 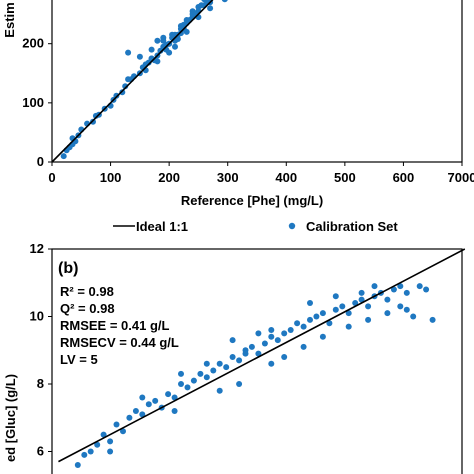 What do you see at coordinates (87, 308) in the screenshot?
I see `annotation-q2: Q² = 0.98` at bounding box center [87, 308].